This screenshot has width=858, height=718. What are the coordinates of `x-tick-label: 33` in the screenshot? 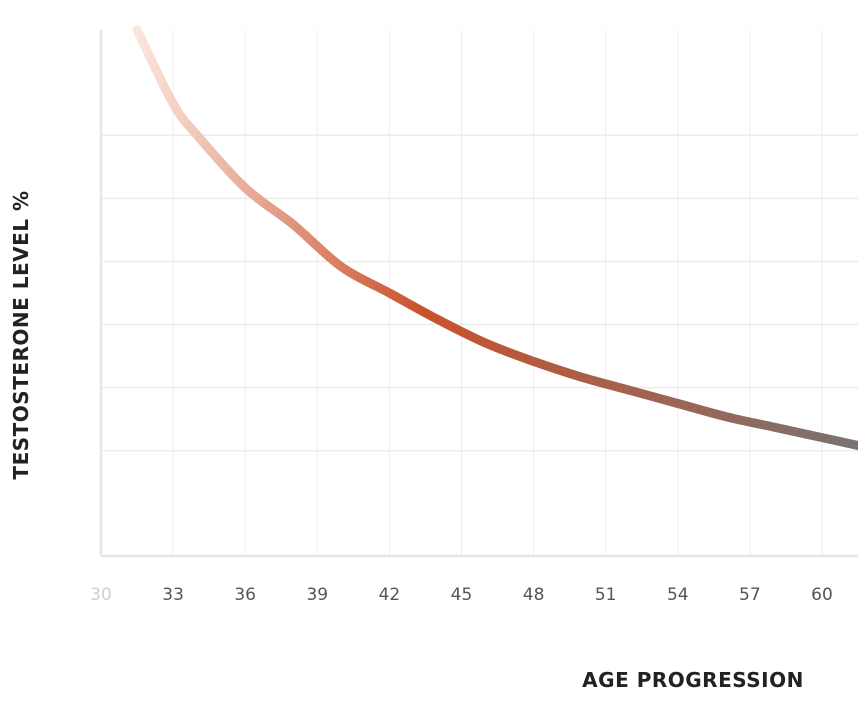 It's located at (173, 595).